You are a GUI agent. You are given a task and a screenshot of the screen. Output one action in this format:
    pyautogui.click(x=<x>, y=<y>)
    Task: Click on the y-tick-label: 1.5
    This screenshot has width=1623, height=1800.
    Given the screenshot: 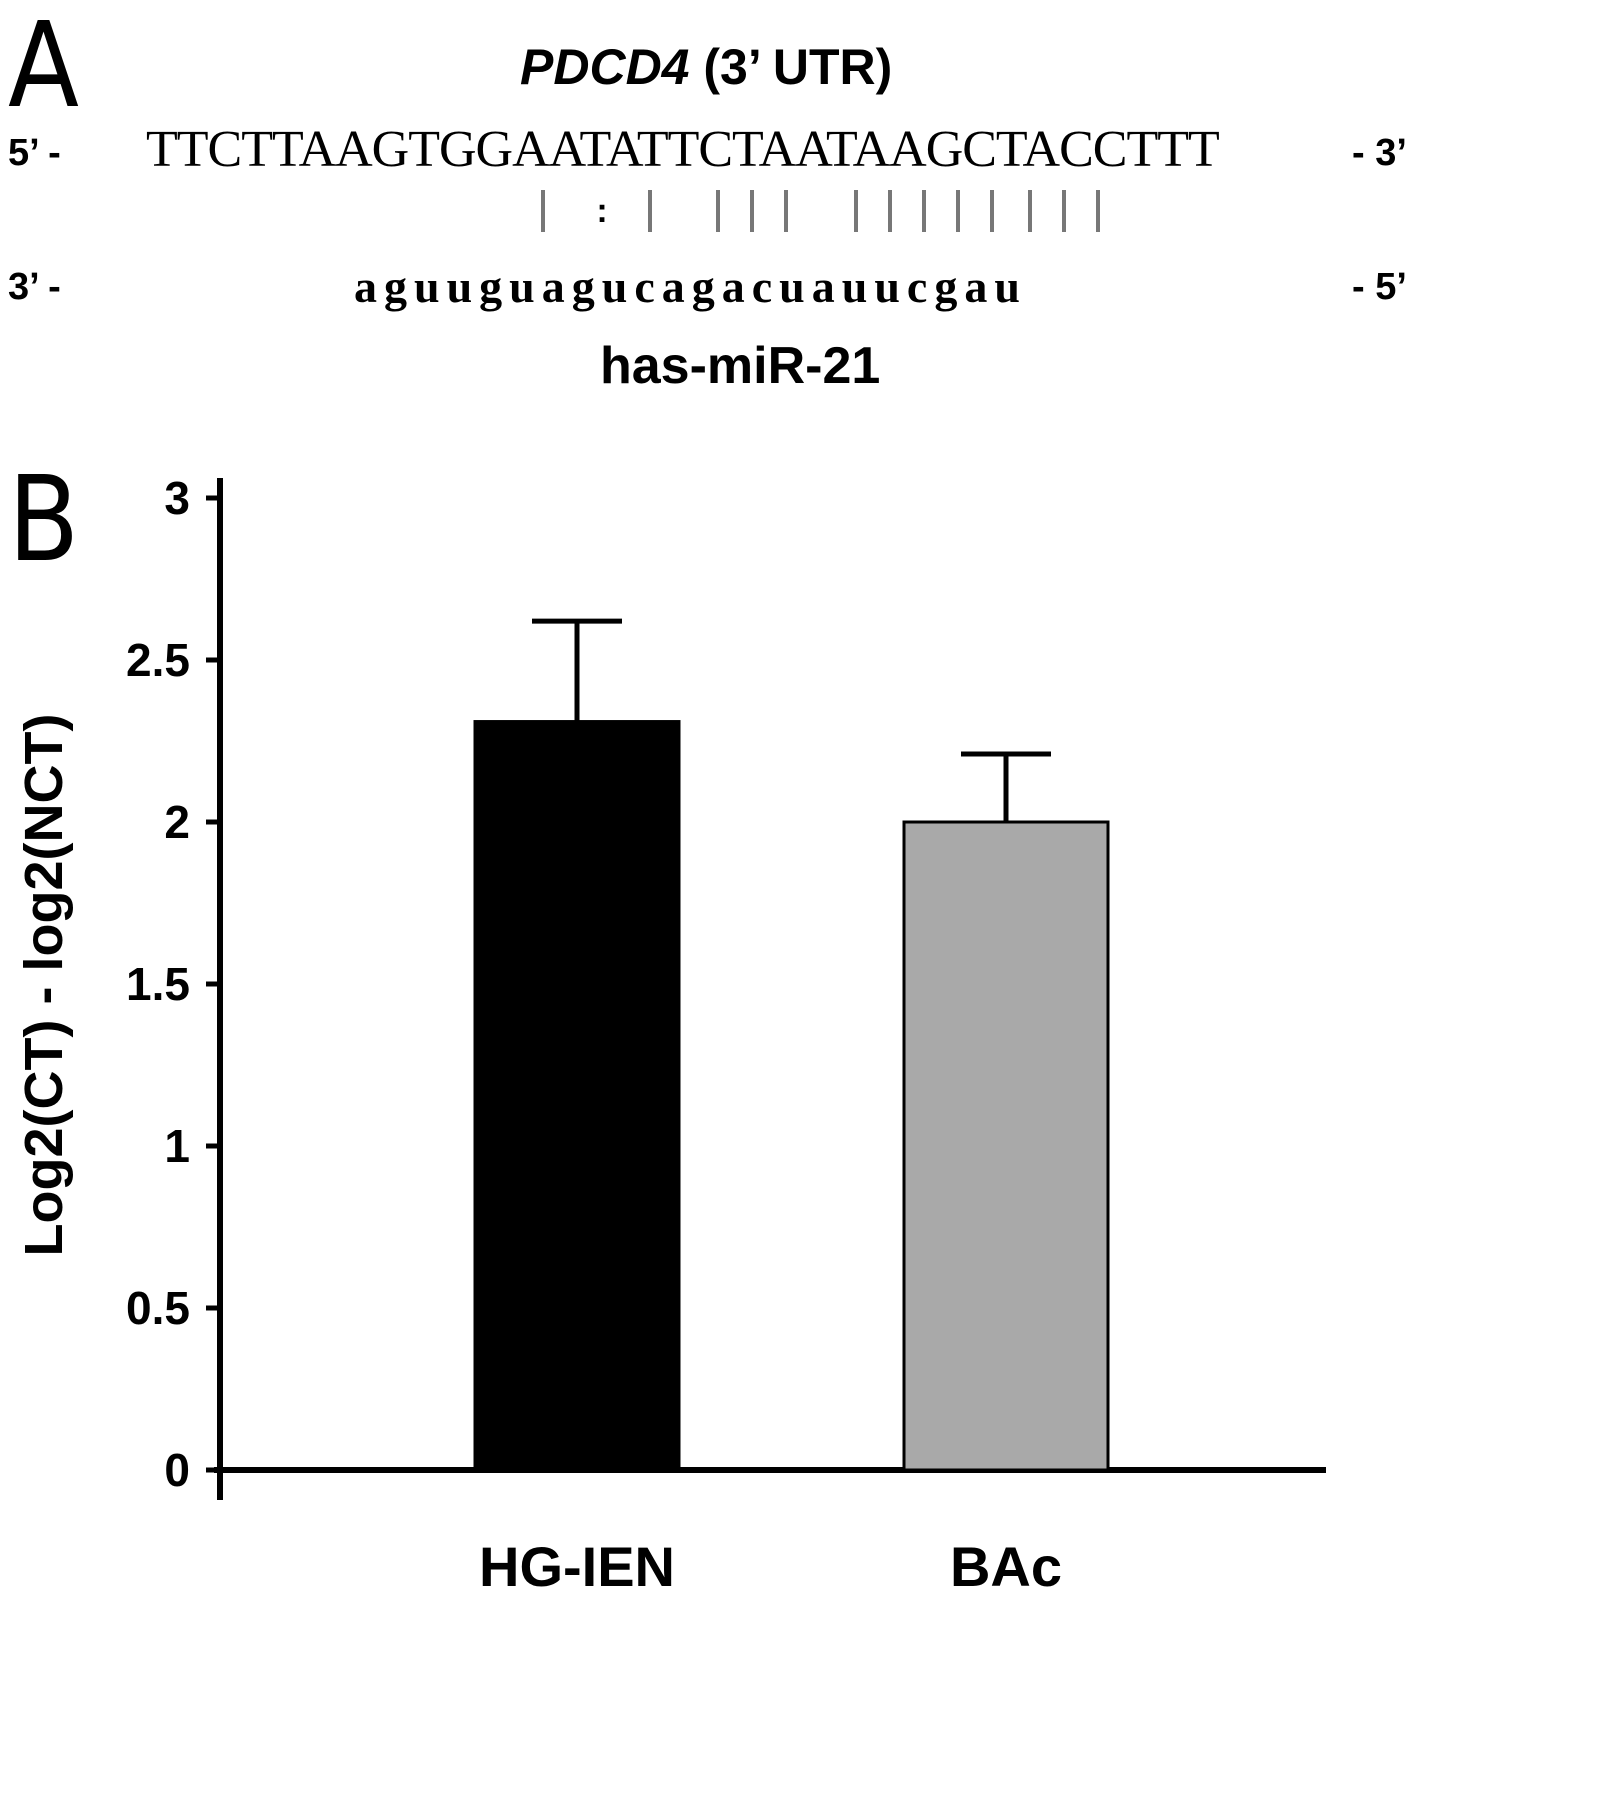 What is the action you would take?
    pyautogui.click(x=158, y=984)
    